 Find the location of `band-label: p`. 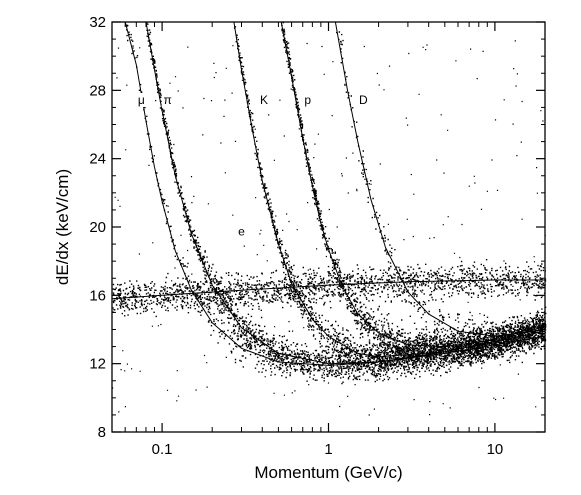

band-label: p is located at coordinates (307, 100).